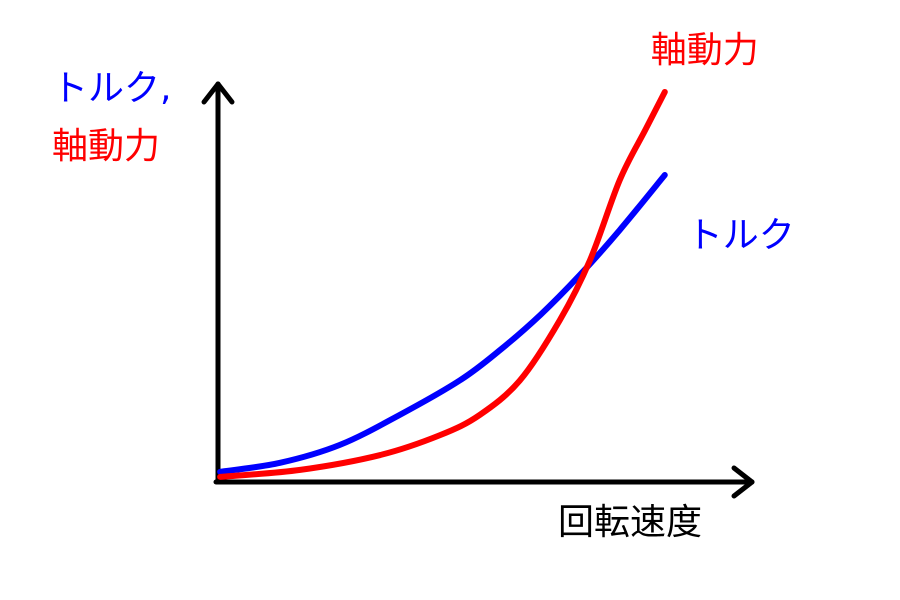 The height and width of the screenshot is (600, 900). What do you see at coordinates (218, 93) in the screenshot?
I see `y-axis-arrow` at bounding box center [218, 93].